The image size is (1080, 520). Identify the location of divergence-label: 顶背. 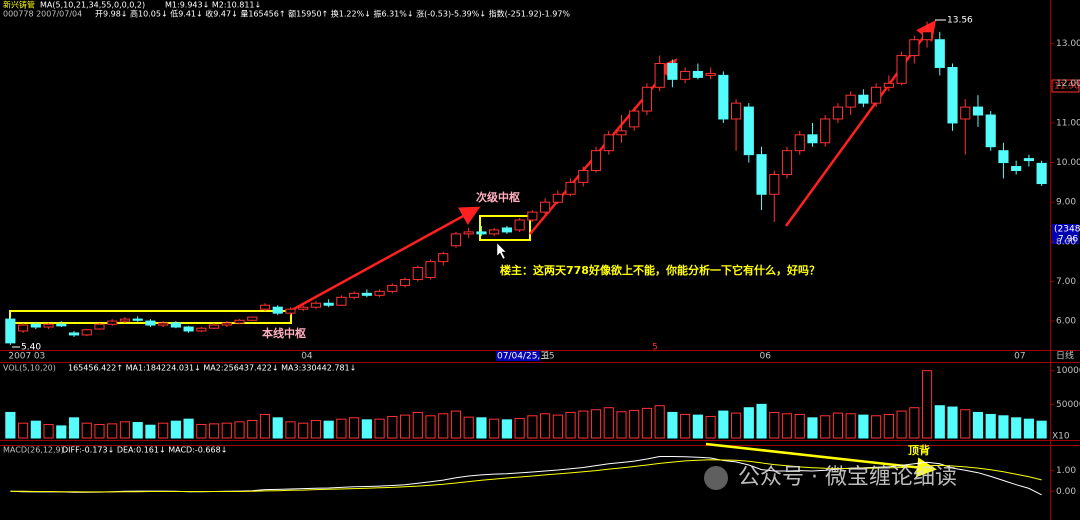
(919, 450).